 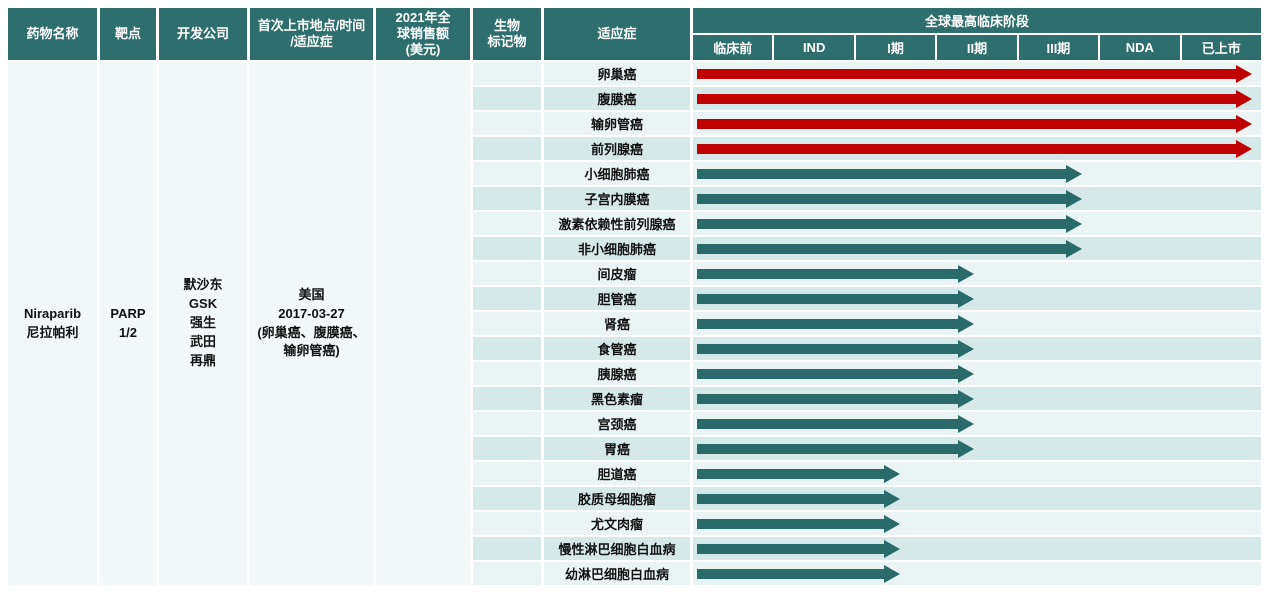 I want to click on drug-name-cell: Niraparib 尼拉帕利, so click(x=52, y=323).